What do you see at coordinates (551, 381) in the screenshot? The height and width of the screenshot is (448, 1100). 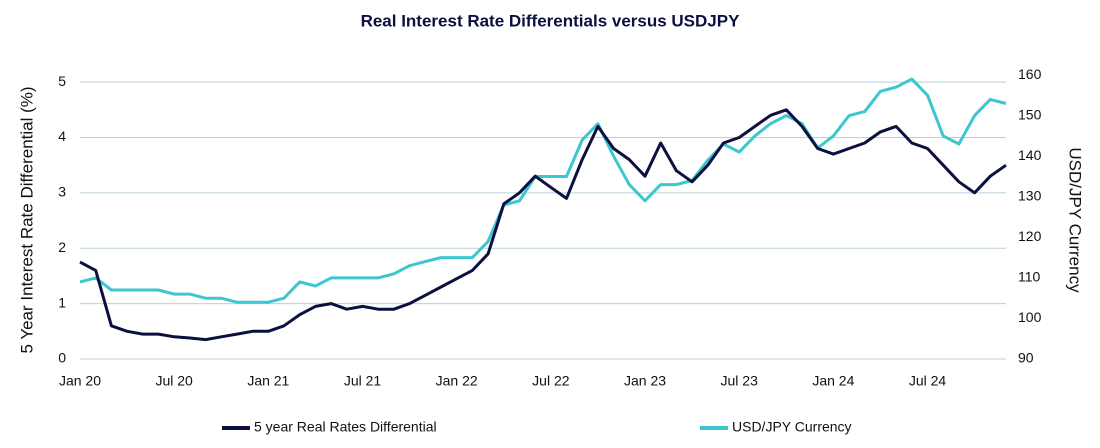 I see `x-tick-label: Jul 22` at bounding box center [551, 381].